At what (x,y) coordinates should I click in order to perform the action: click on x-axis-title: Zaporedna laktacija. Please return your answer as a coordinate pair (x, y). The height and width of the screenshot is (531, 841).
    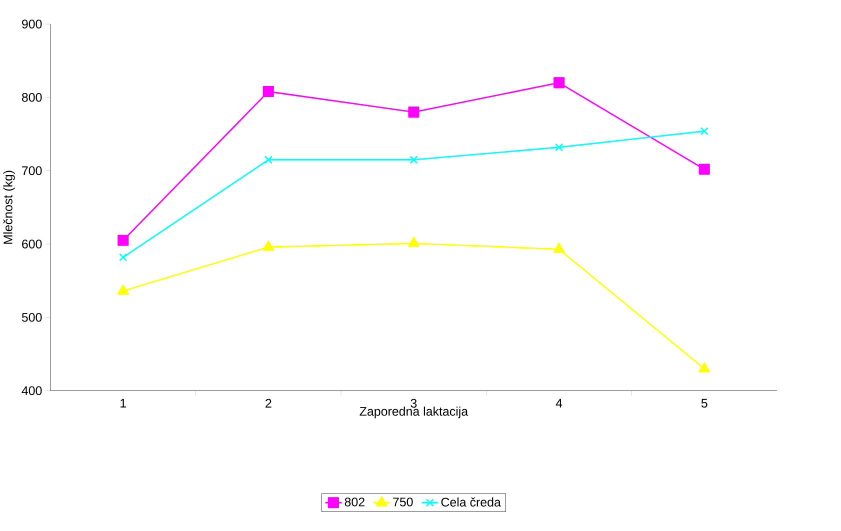
    Looking at the image, I should click on (414, 412).